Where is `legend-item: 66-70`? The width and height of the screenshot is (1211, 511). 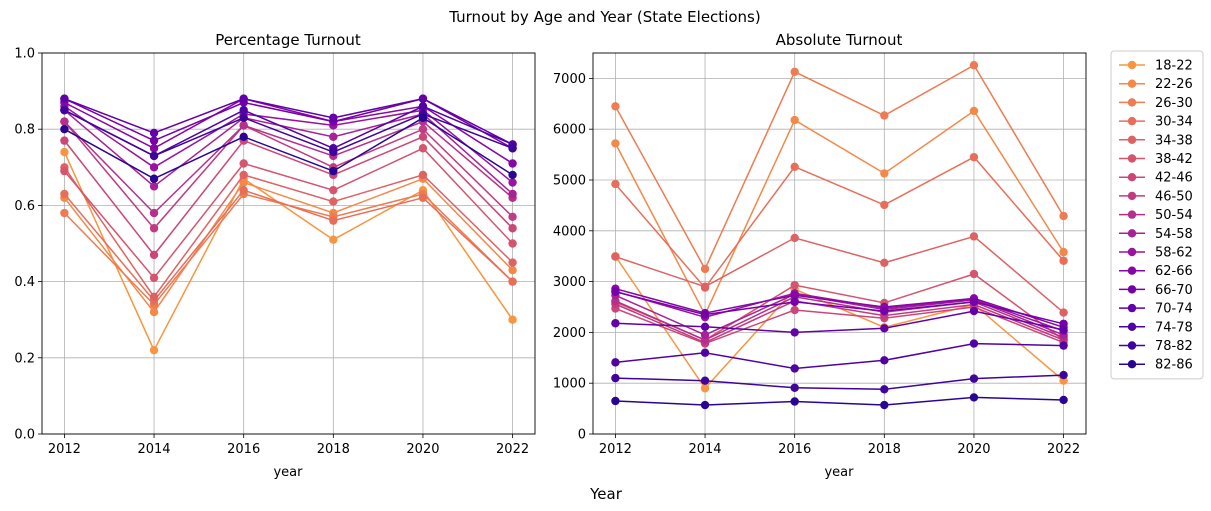
legend-item: 66-70 is located at coordinates (1156, 290).